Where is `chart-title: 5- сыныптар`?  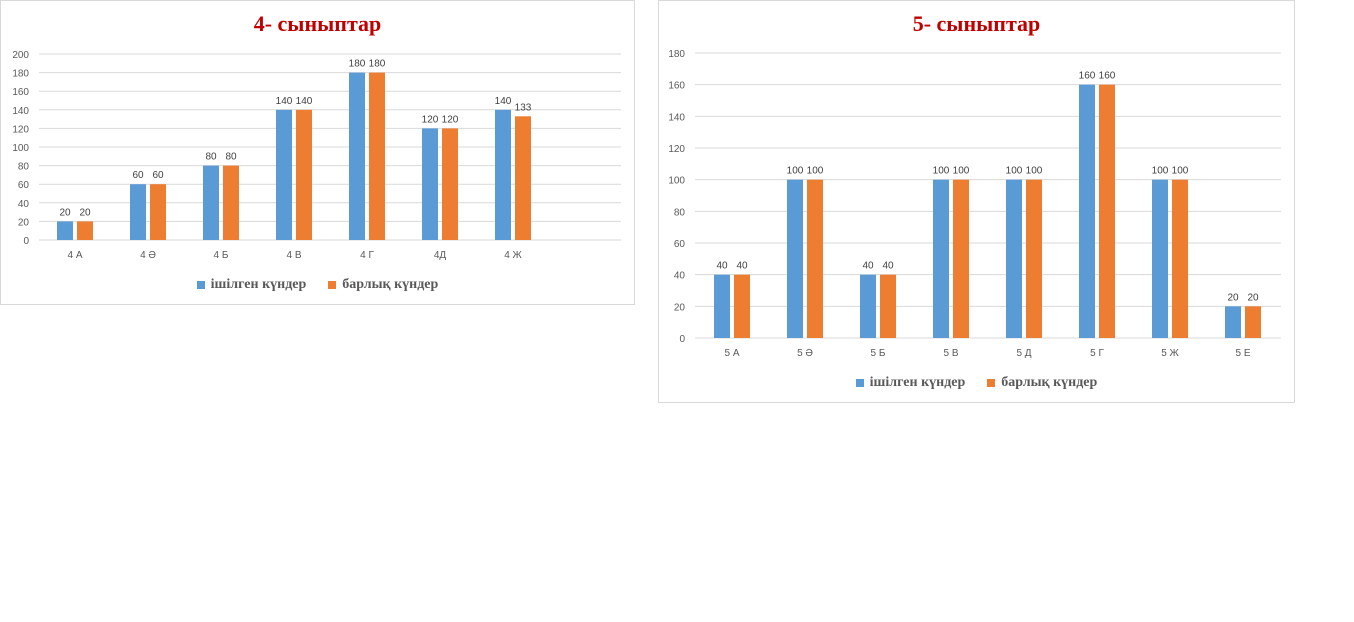 chart-title: 5- сыныптар is located at coordinates (976, 23).